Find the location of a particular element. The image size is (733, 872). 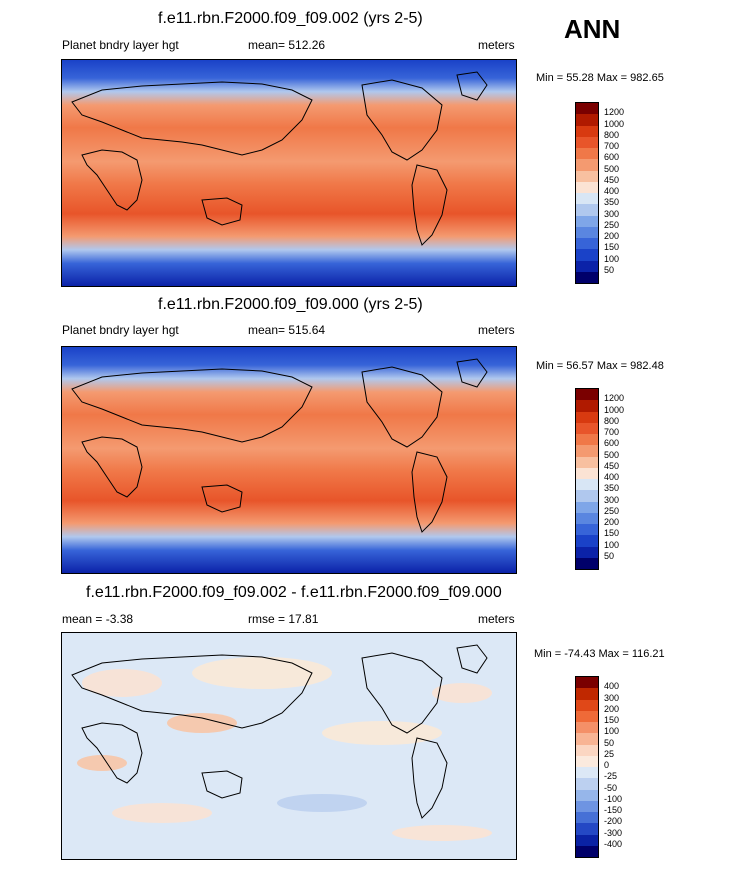

panel-2-mean-label: mean= 515.64 is located at coordinates (287, 330).